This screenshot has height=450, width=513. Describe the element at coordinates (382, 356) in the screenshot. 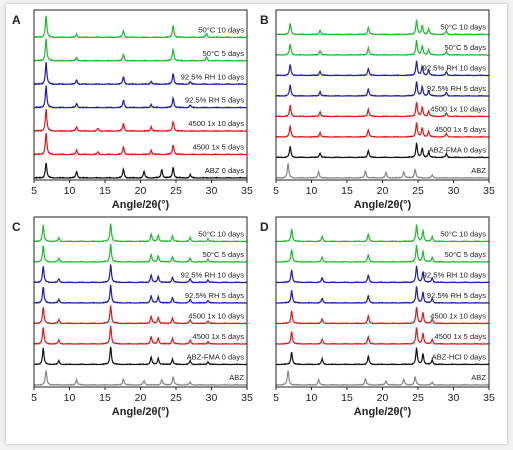

I see `trace-abz-hcl-0-days` at that location.